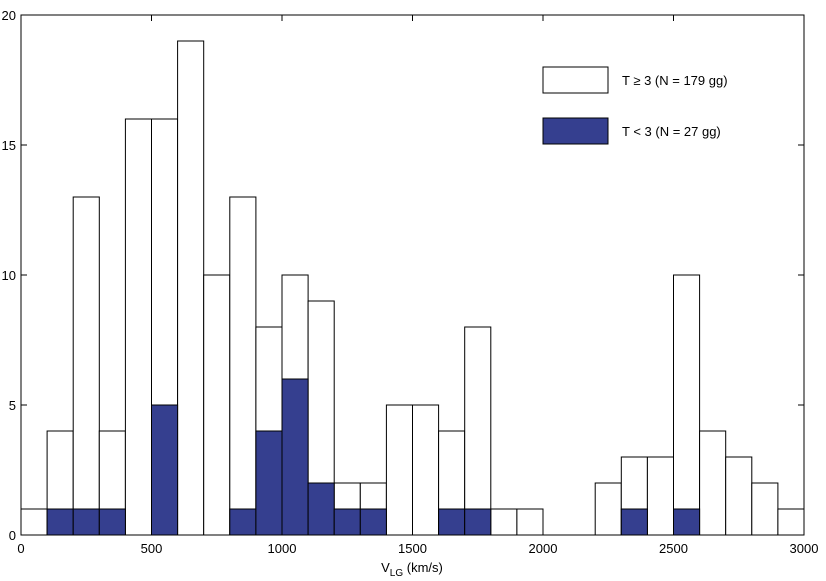  What do you see at coordinates (675, 80) in the screenshot?
I see `legend-label-late-type: T ≥ 3 (N = 179 gg)` at bounding box center [675, 80].